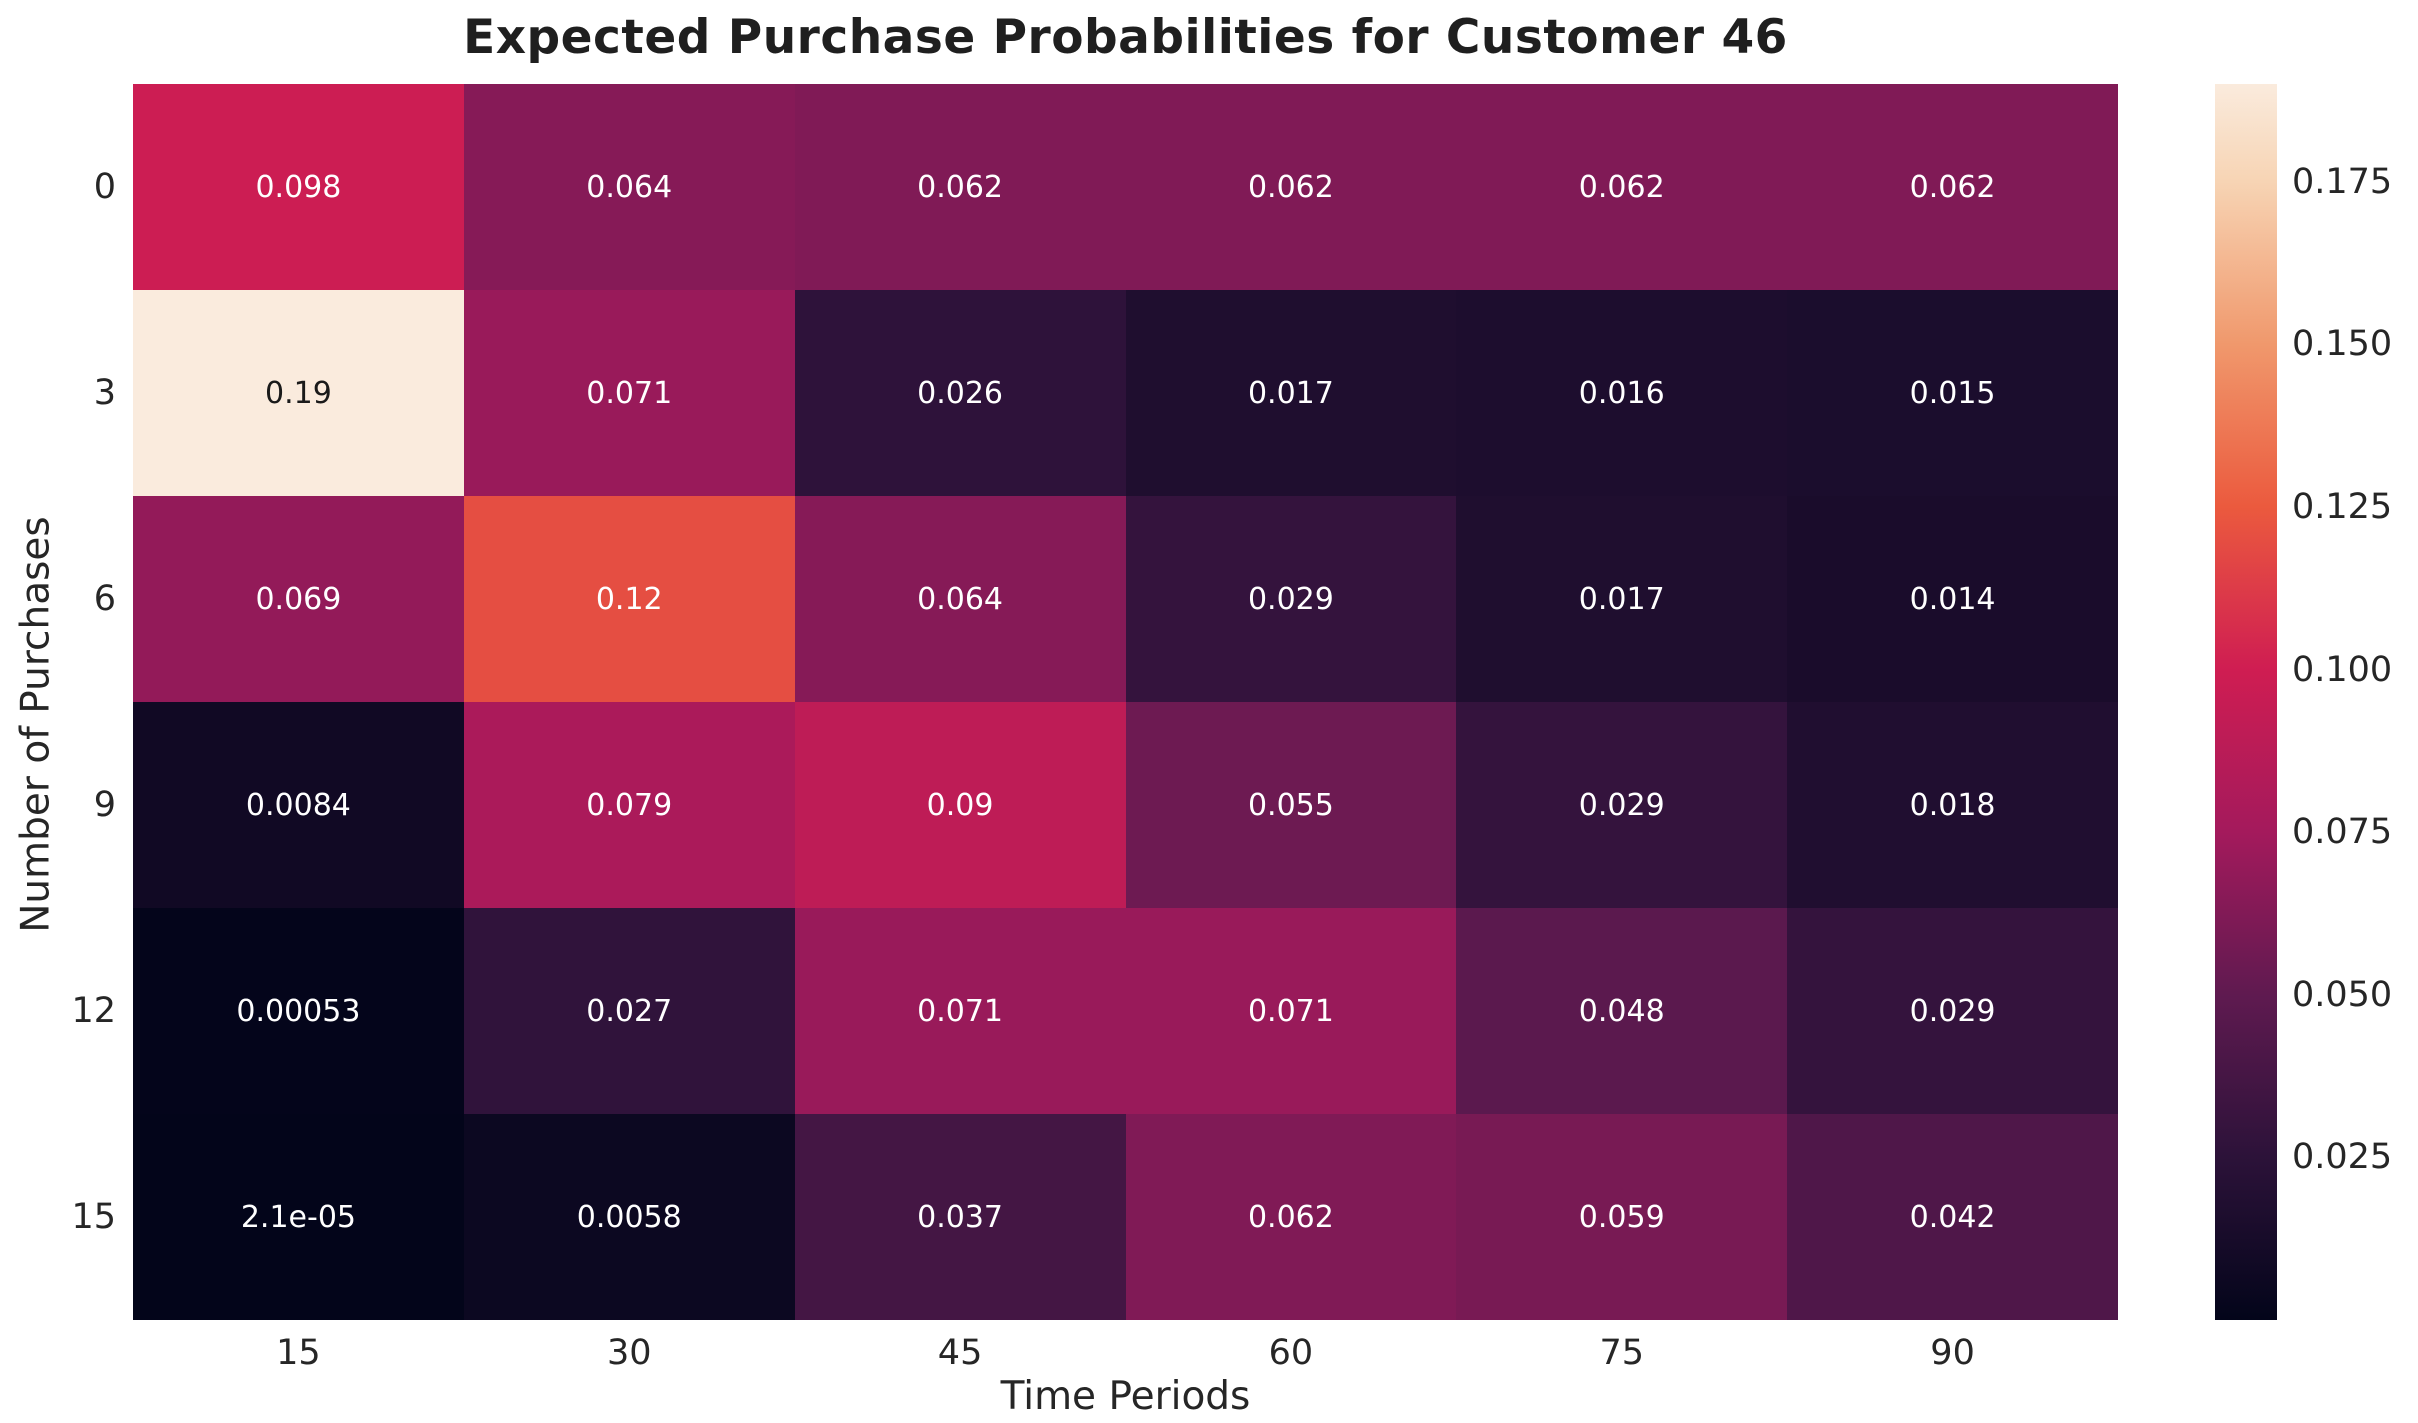 Image resolution: width=2418 pixels, height=1423 pixels. Describe the element at coordinates (298, 393) in the screenshot. I see `heatmap-cell: 0.19` at that location.